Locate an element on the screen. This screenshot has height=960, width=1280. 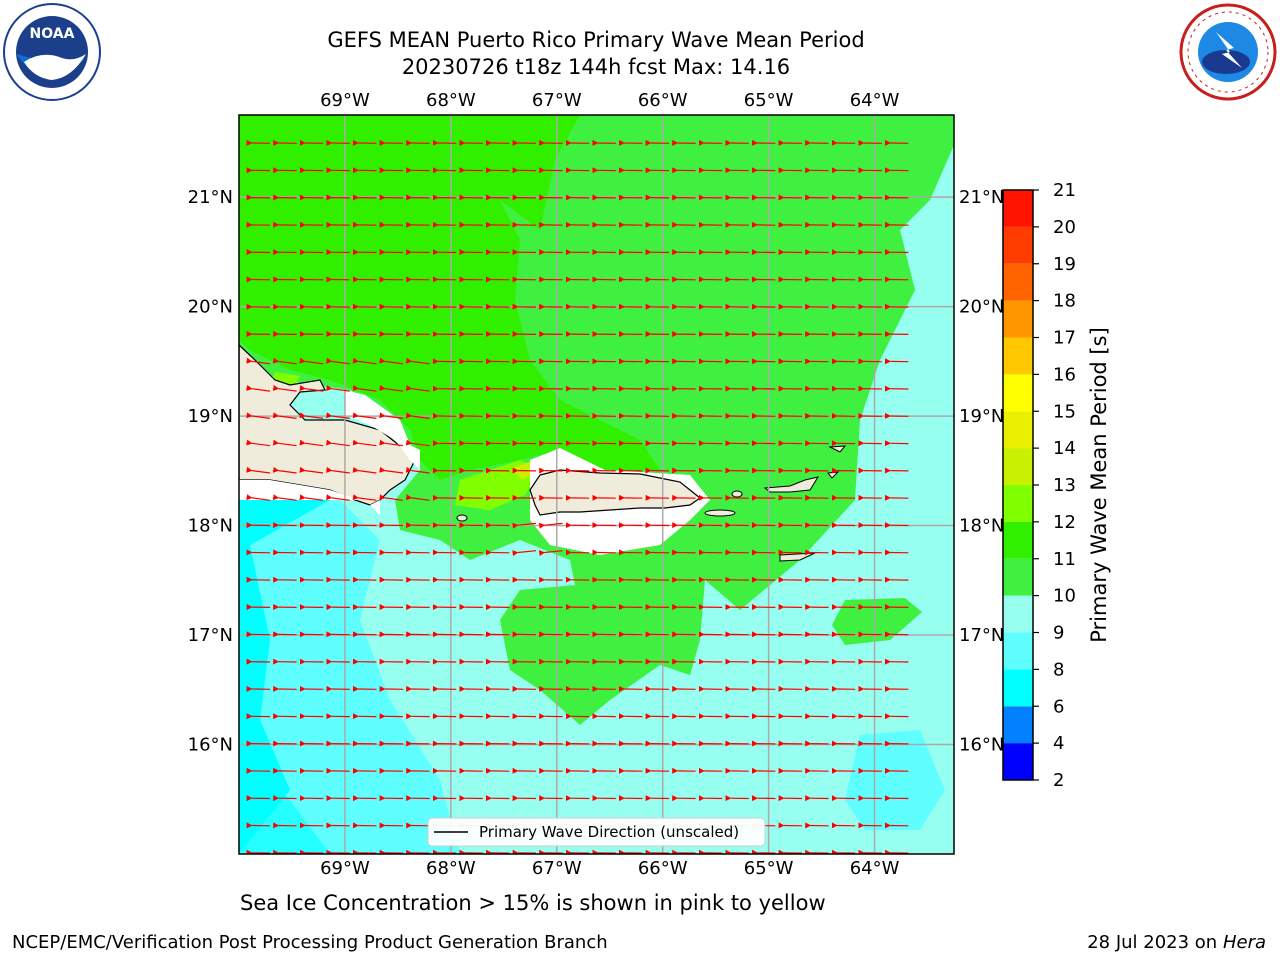
colorbar is located at coordinates (1018, 485).